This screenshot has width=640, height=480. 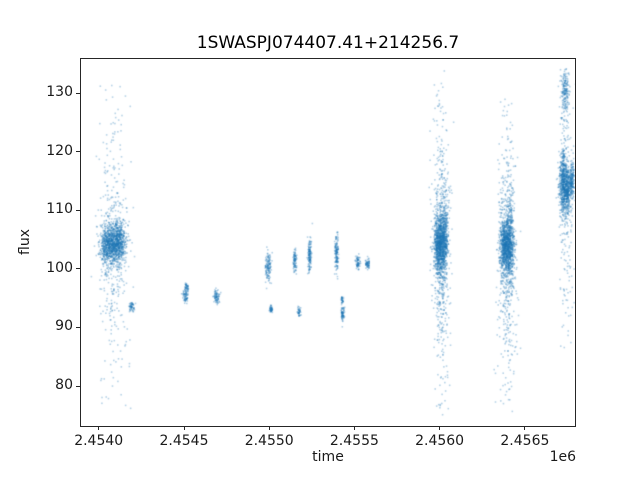 I want to click on y-tick-label: 80, so click(x=64, y=385).